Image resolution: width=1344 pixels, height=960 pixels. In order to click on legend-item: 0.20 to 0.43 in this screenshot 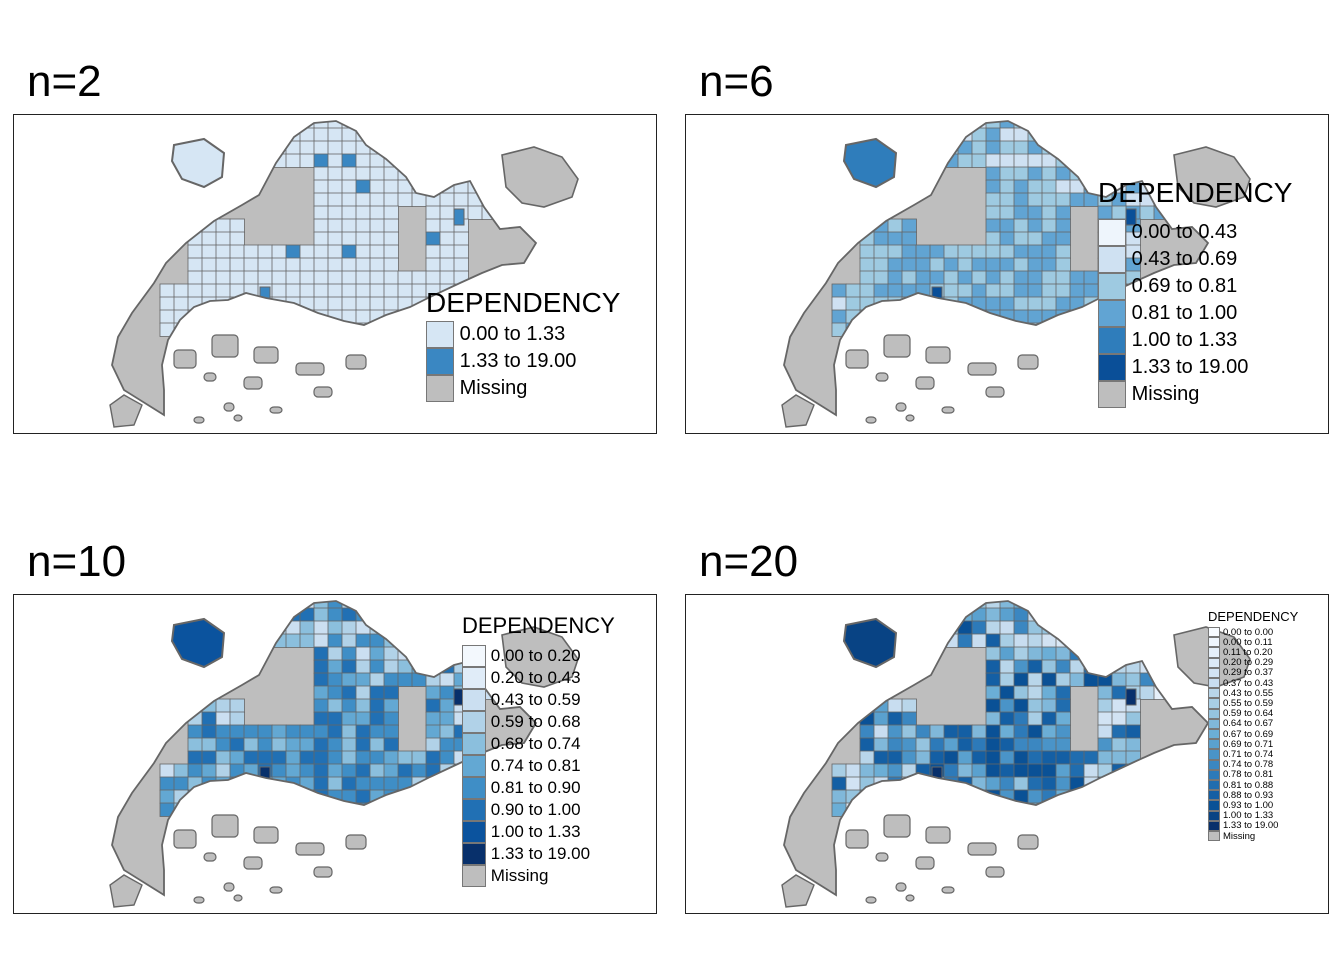, I will do `click(521, 678)`.